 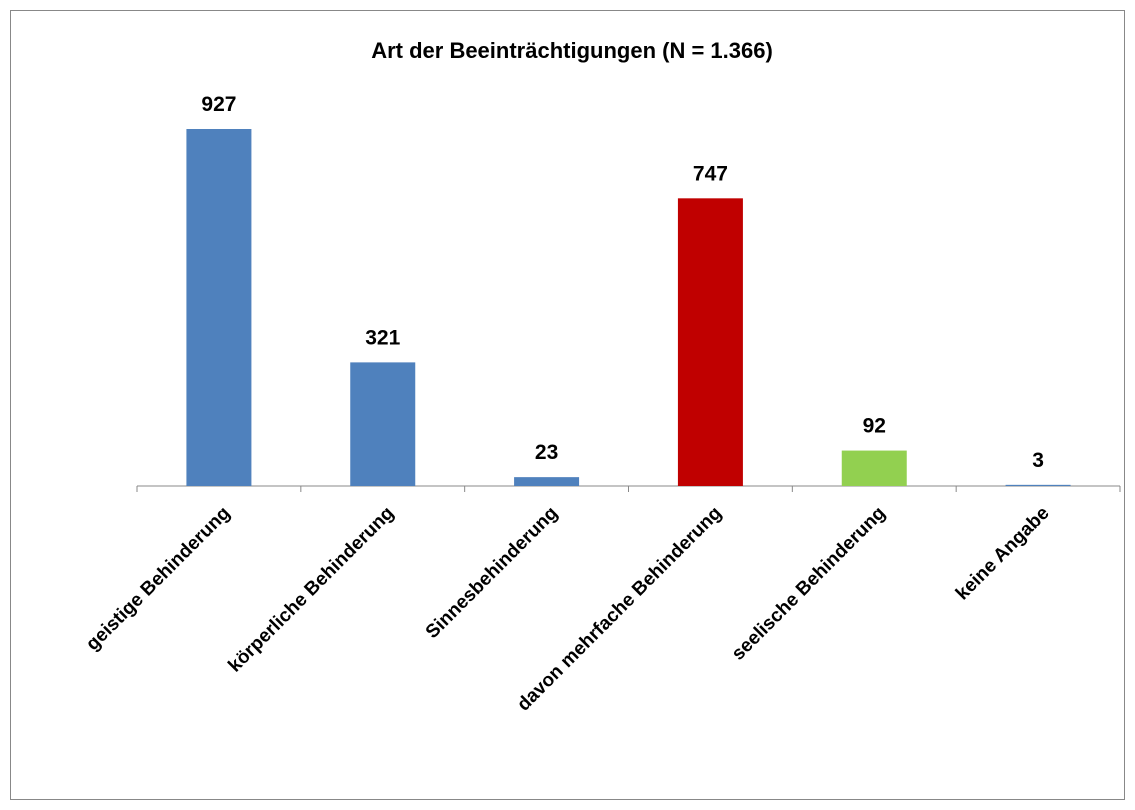 What do you see at coordinates (874, 426) in the screenshot?
I see `value-label: 92` at bounding box center [874, 426].